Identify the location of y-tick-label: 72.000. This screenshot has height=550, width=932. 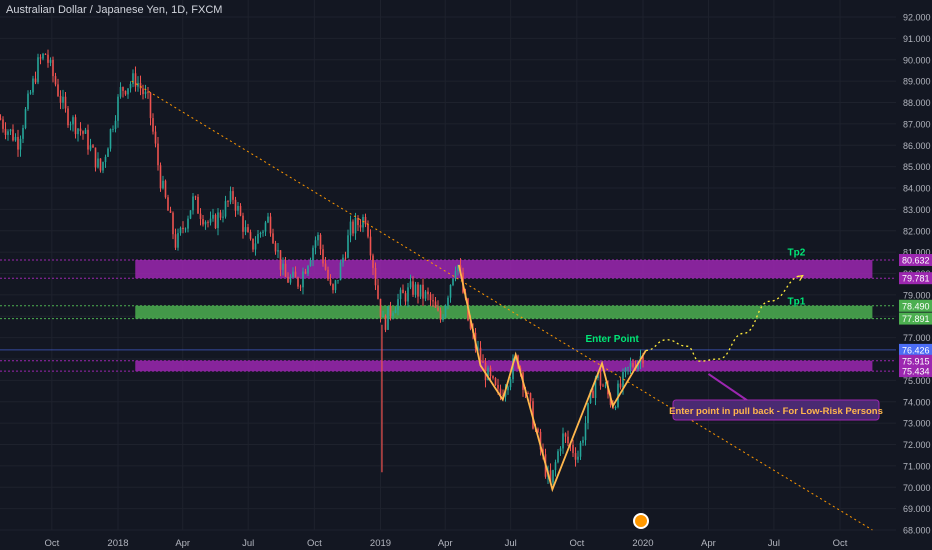
(917, 445).